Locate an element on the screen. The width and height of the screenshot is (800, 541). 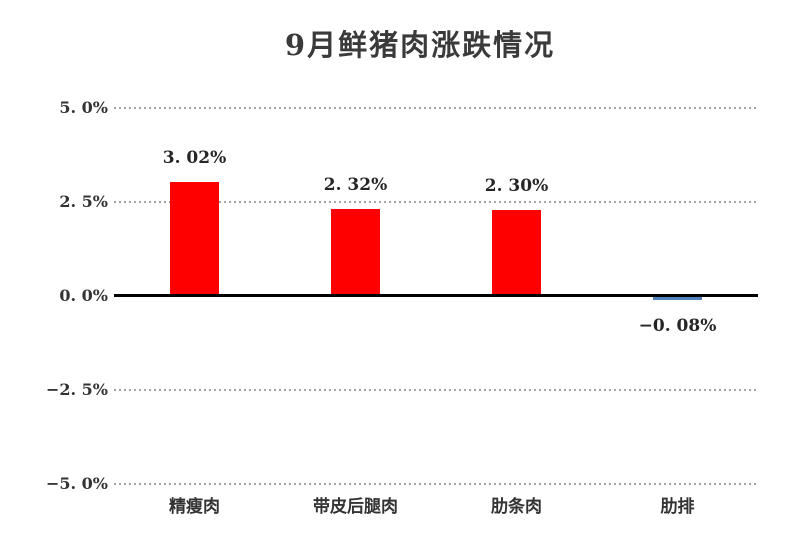
x-axis-category-label: 肋条肉 is located at coordinates (516, 507).